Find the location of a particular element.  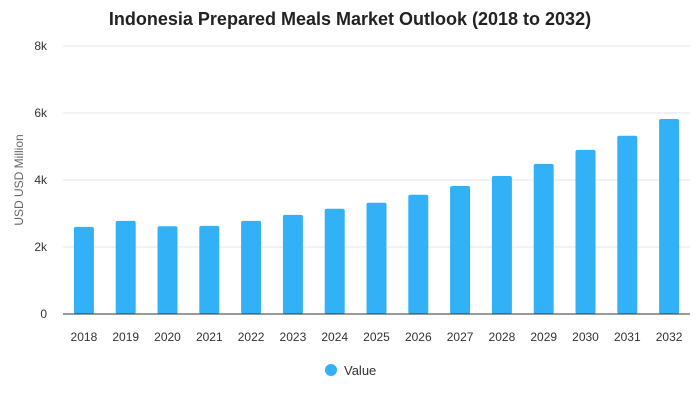

x-tick-label: 2022 is located at coordinates (251, 337).